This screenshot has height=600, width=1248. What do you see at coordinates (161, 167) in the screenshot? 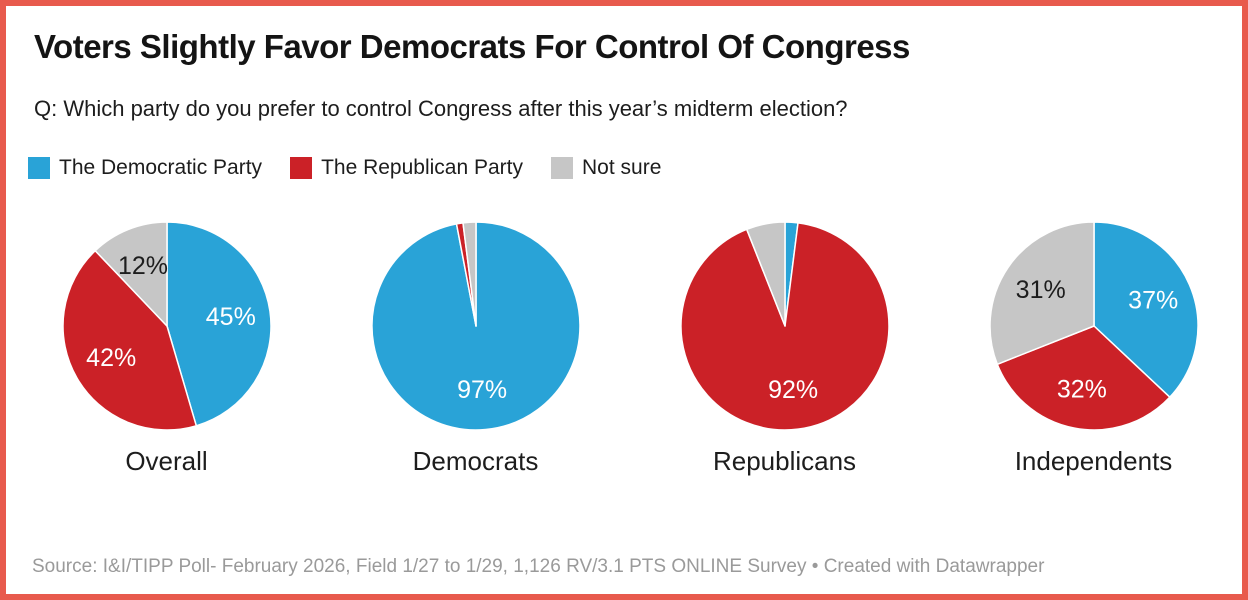
I see `legend-item-label: The Democratic Party` at bounding box center [161, 167].